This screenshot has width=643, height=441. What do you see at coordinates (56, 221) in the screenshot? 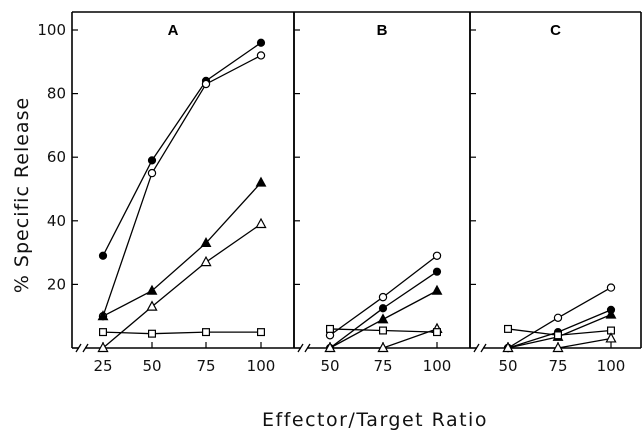
I see `y-tick-label: 40` at bounding box center [56, 221].